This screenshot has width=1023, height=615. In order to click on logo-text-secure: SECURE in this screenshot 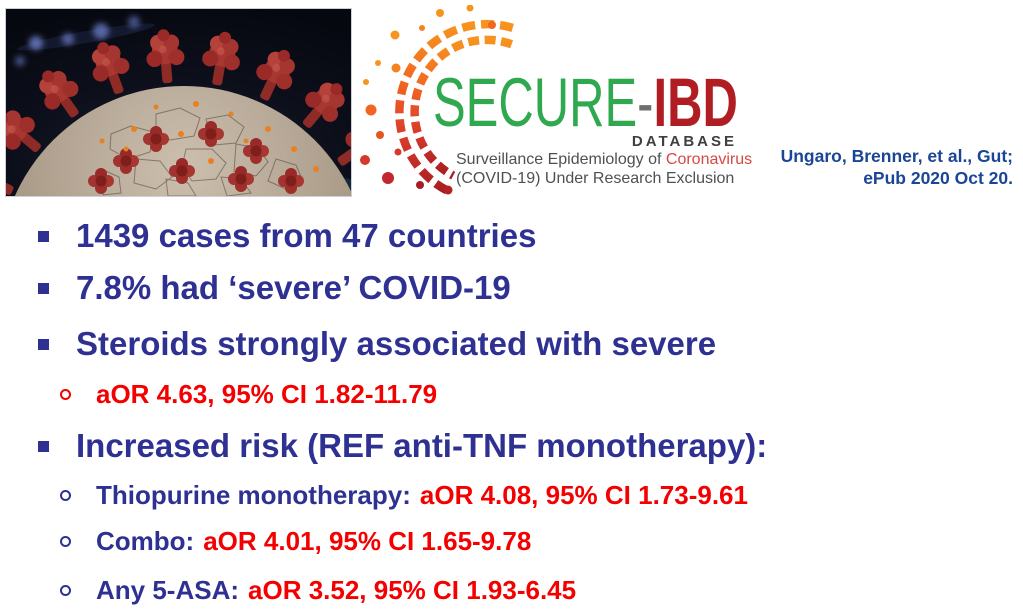, I will do `click(535, 102)`.